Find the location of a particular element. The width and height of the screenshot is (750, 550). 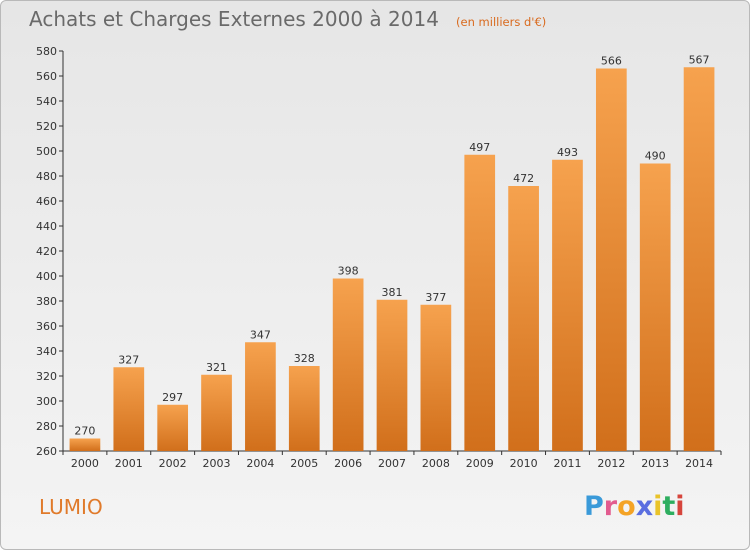

data-label: 377 is located at coordinates (435, 297).